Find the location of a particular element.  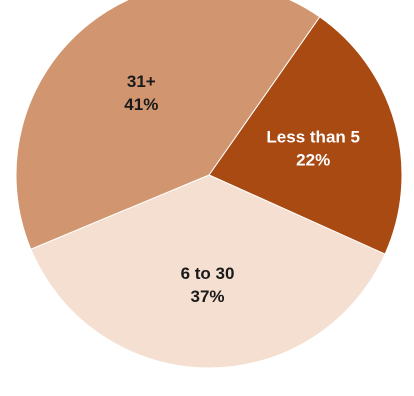

pie-slice-label: 6 to 30 is located at coordinates (208, 273).